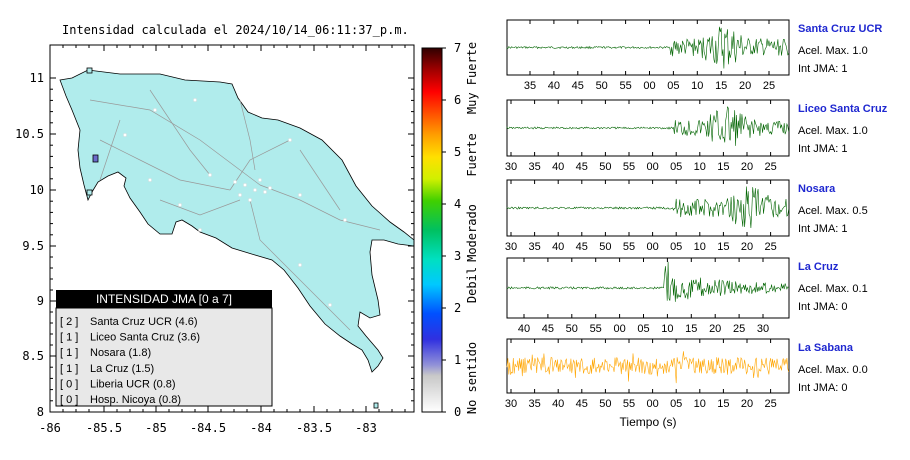 The image size is (910, 460). What do you see at coordinates (40, 412) in the screenshot?
I see `map-y-tick-label: 8` at bounding box center [40, 412].